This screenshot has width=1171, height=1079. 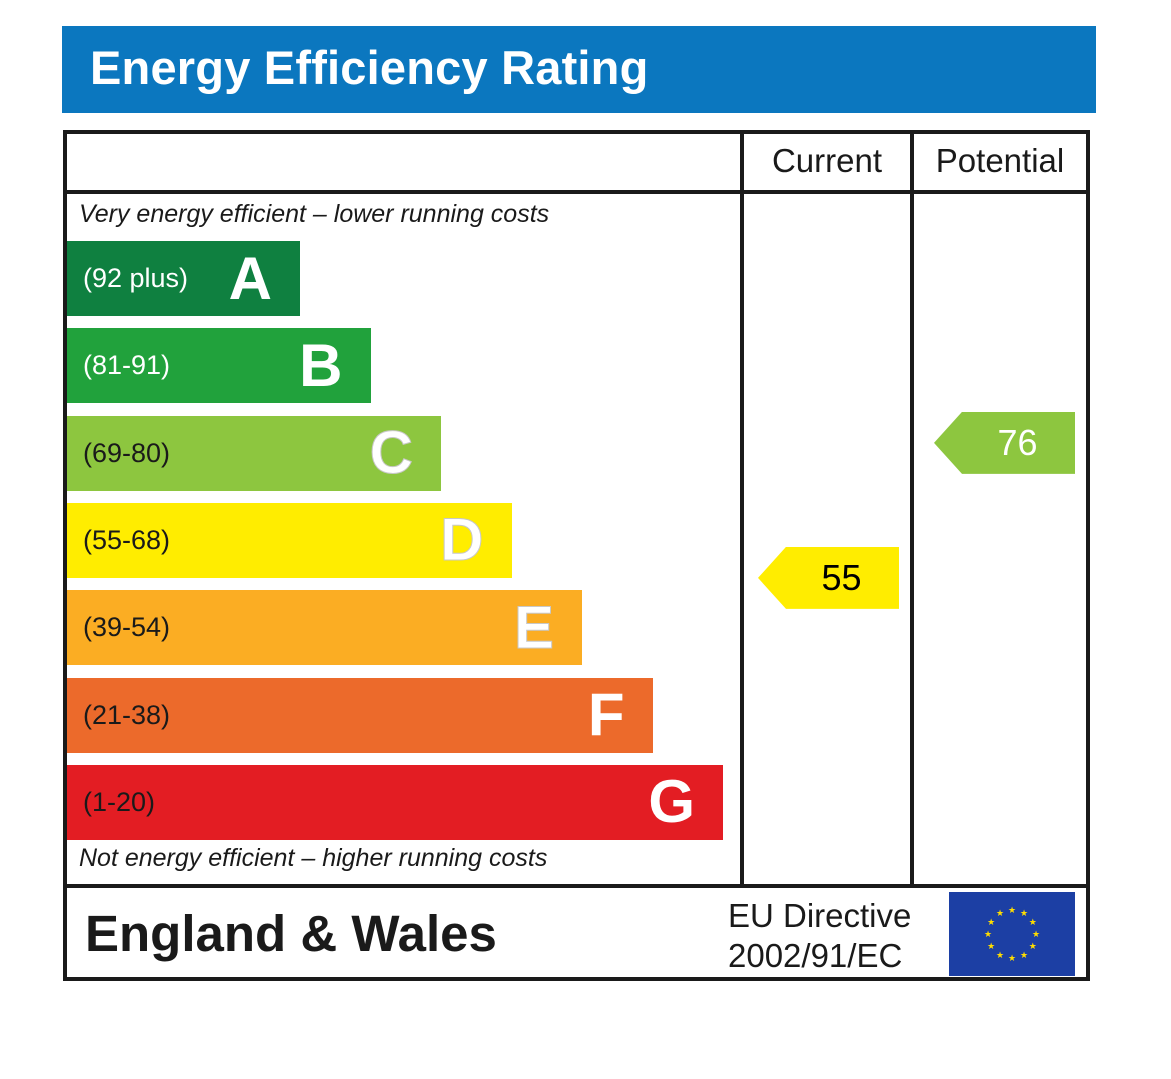 What do you see at coordinates (360, 715) in the screenshot?
I see `band-f: (21-38) F` at bounding box center [360, 715].